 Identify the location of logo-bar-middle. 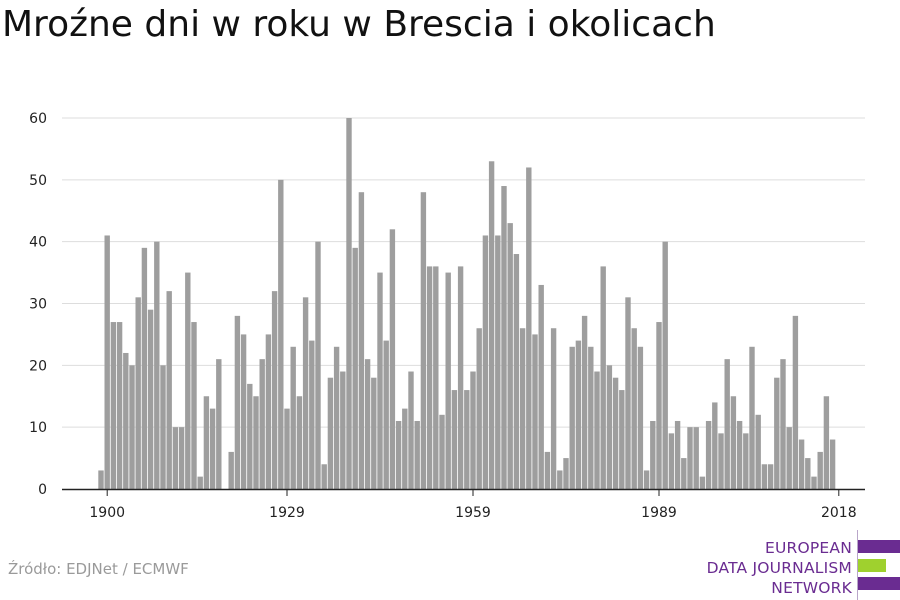
(872, 565).